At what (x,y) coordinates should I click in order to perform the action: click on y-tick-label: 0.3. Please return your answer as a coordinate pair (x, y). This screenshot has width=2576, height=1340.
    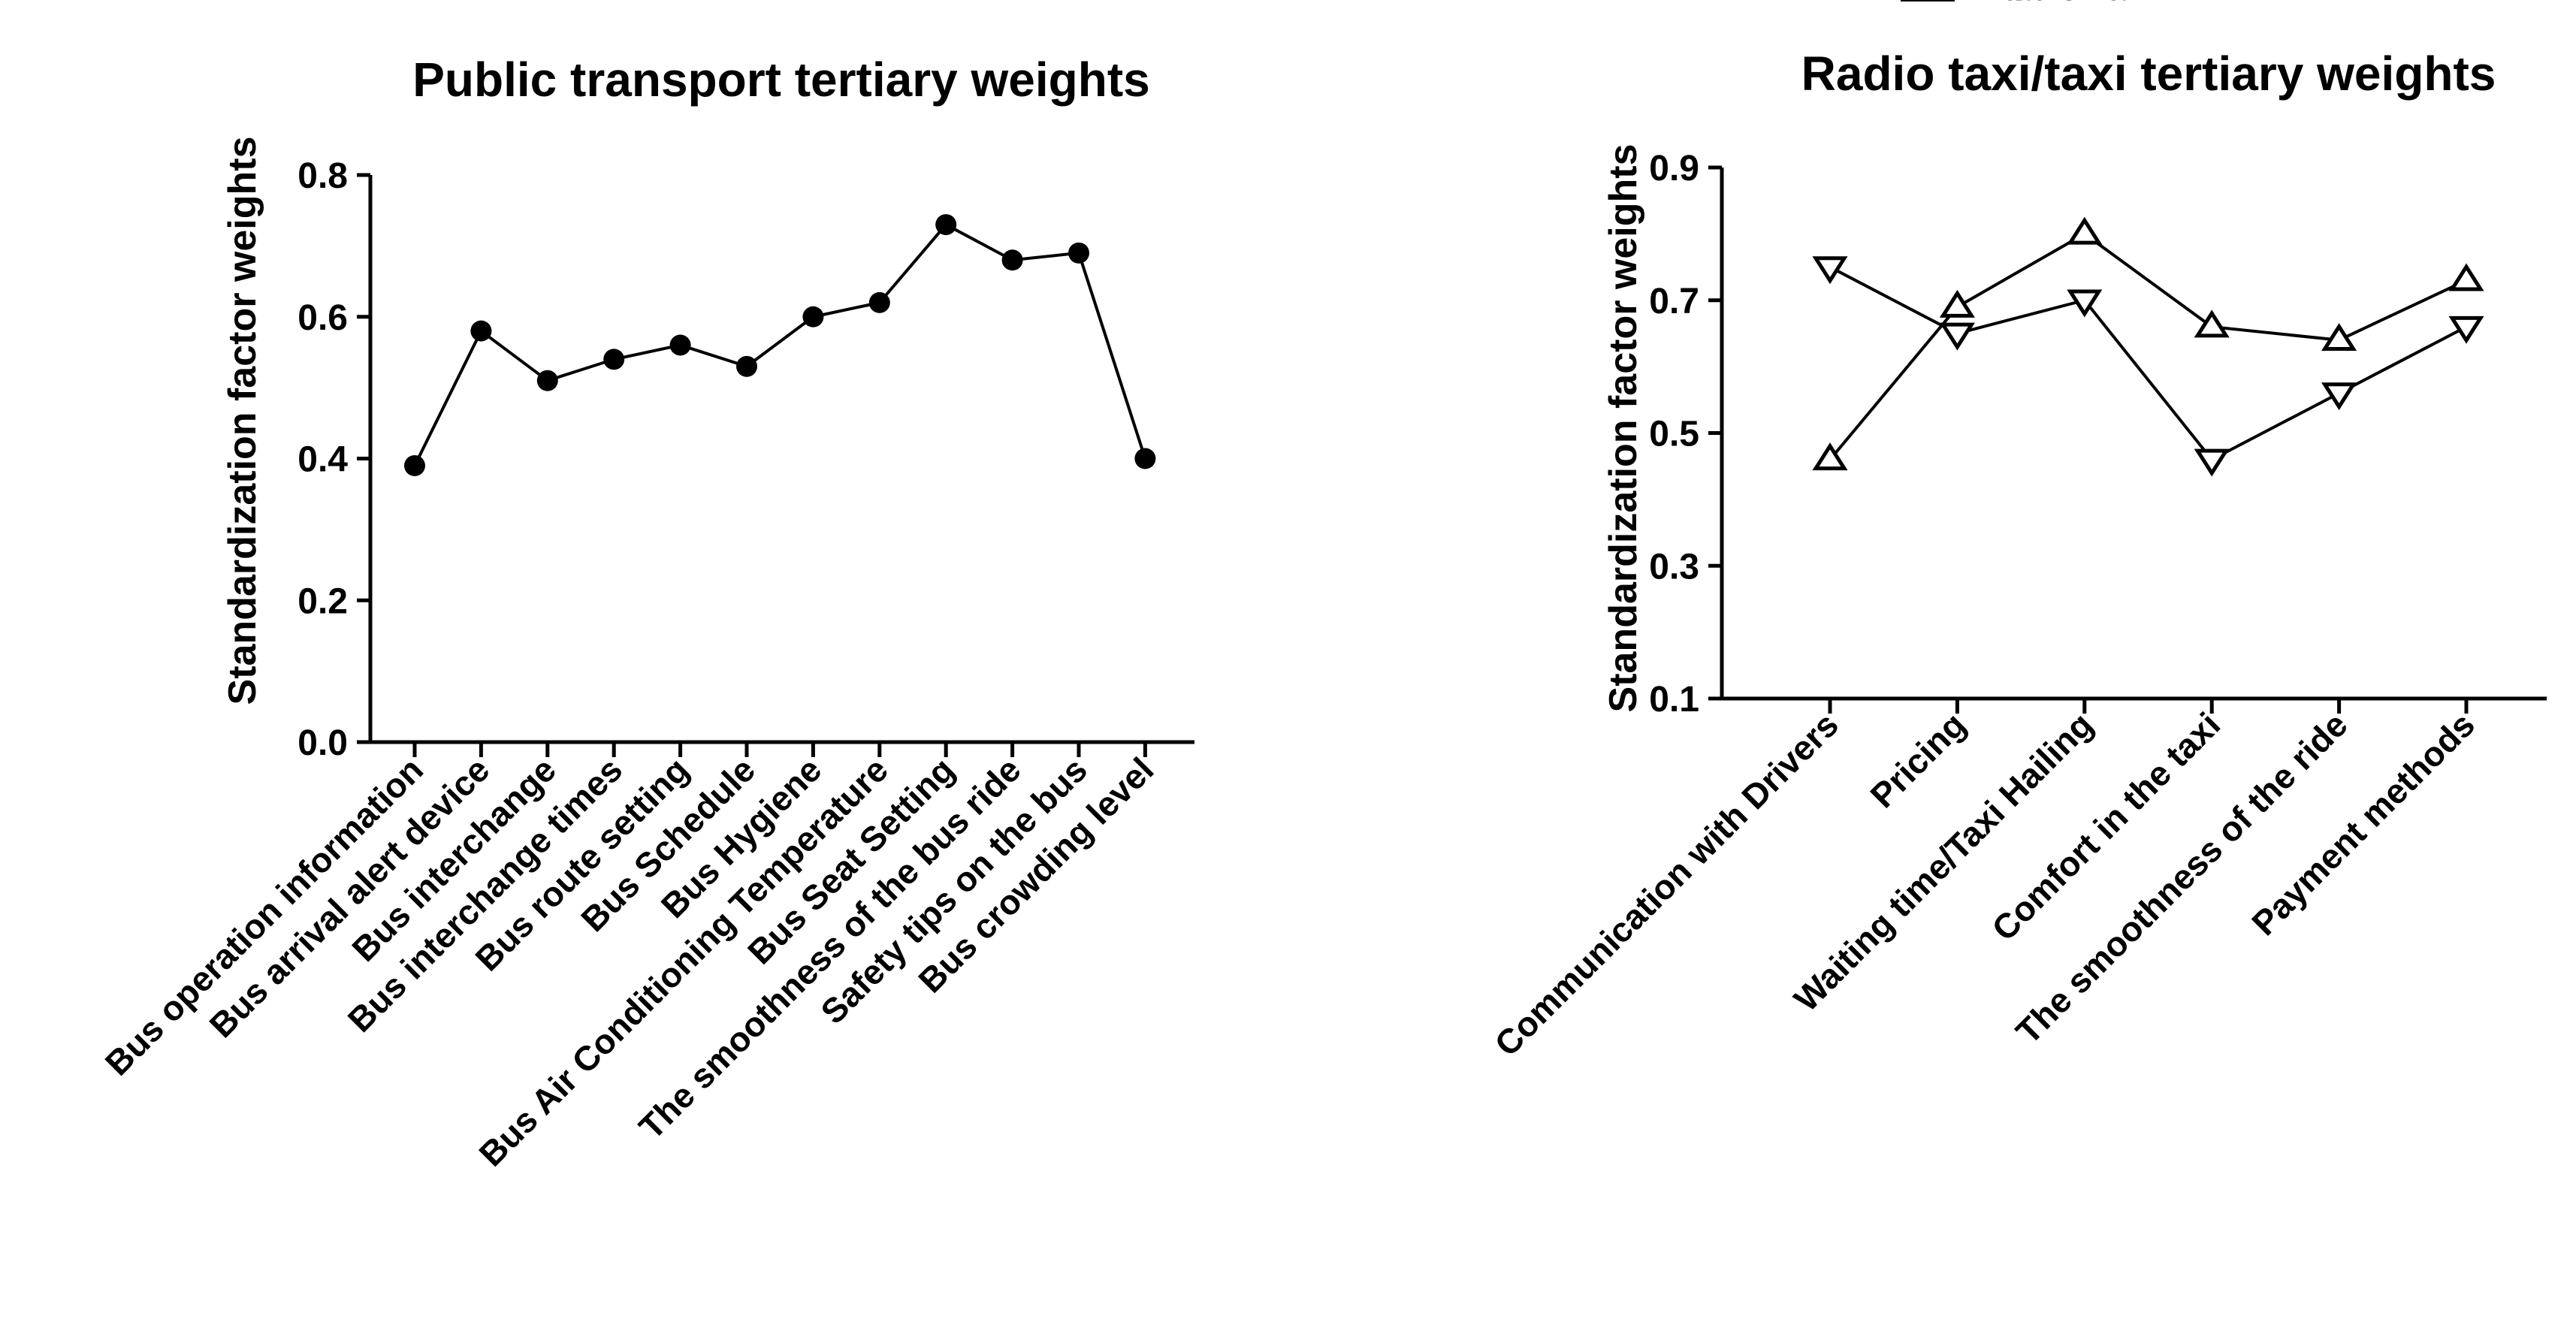
    Looking at the image, I should click on (1674, 567).